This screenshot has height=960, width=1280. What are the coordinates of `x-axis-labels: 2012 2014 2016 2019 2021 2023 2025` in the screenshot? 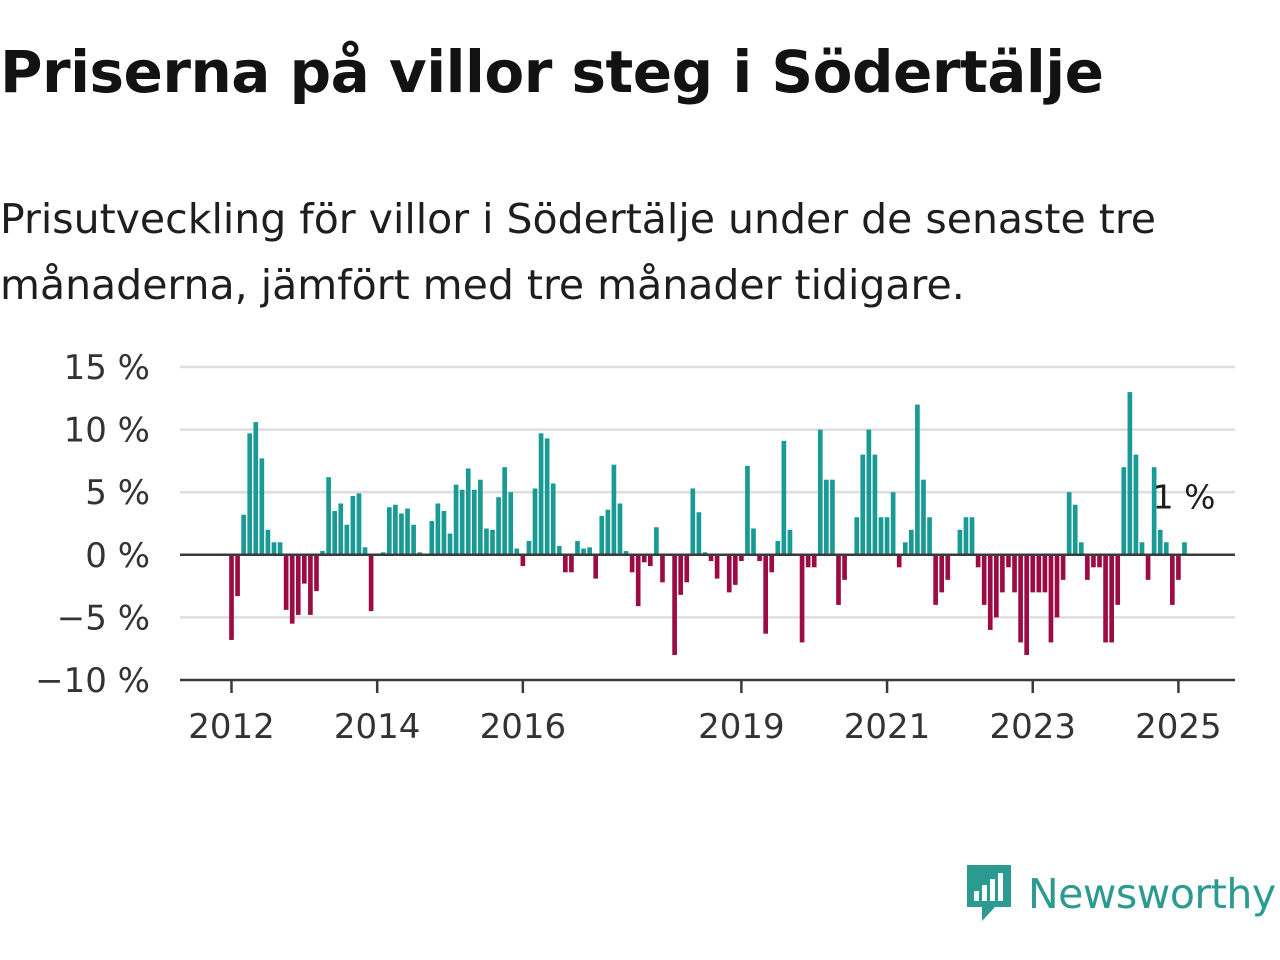 It's located at (705, 713).